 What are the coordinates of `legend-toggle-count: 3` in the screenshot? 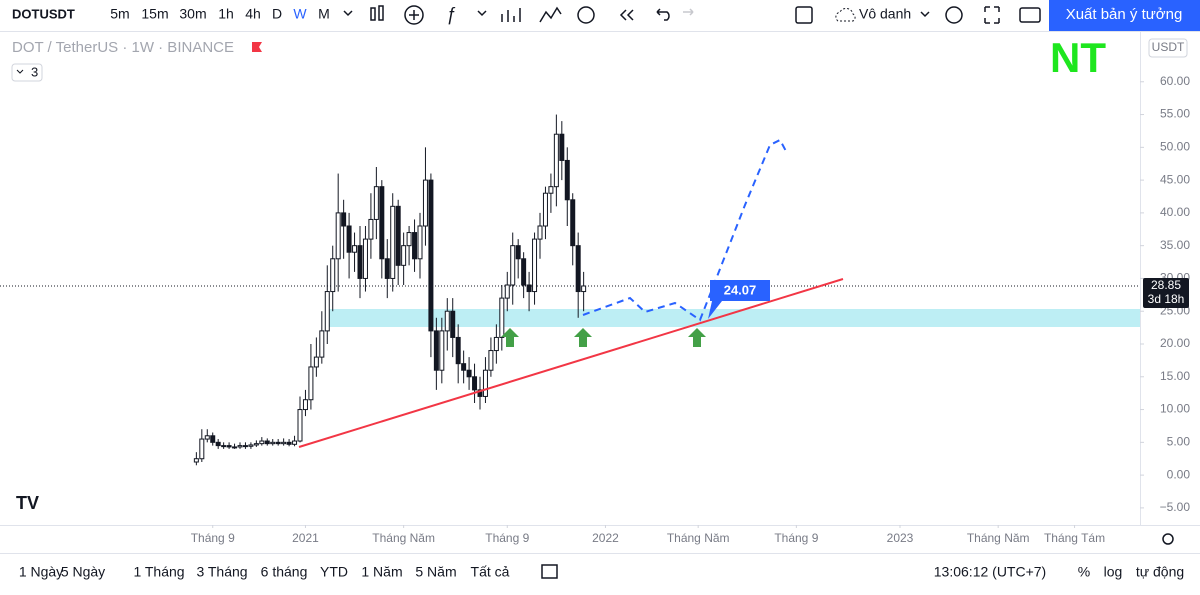 It's located at (34, 71).